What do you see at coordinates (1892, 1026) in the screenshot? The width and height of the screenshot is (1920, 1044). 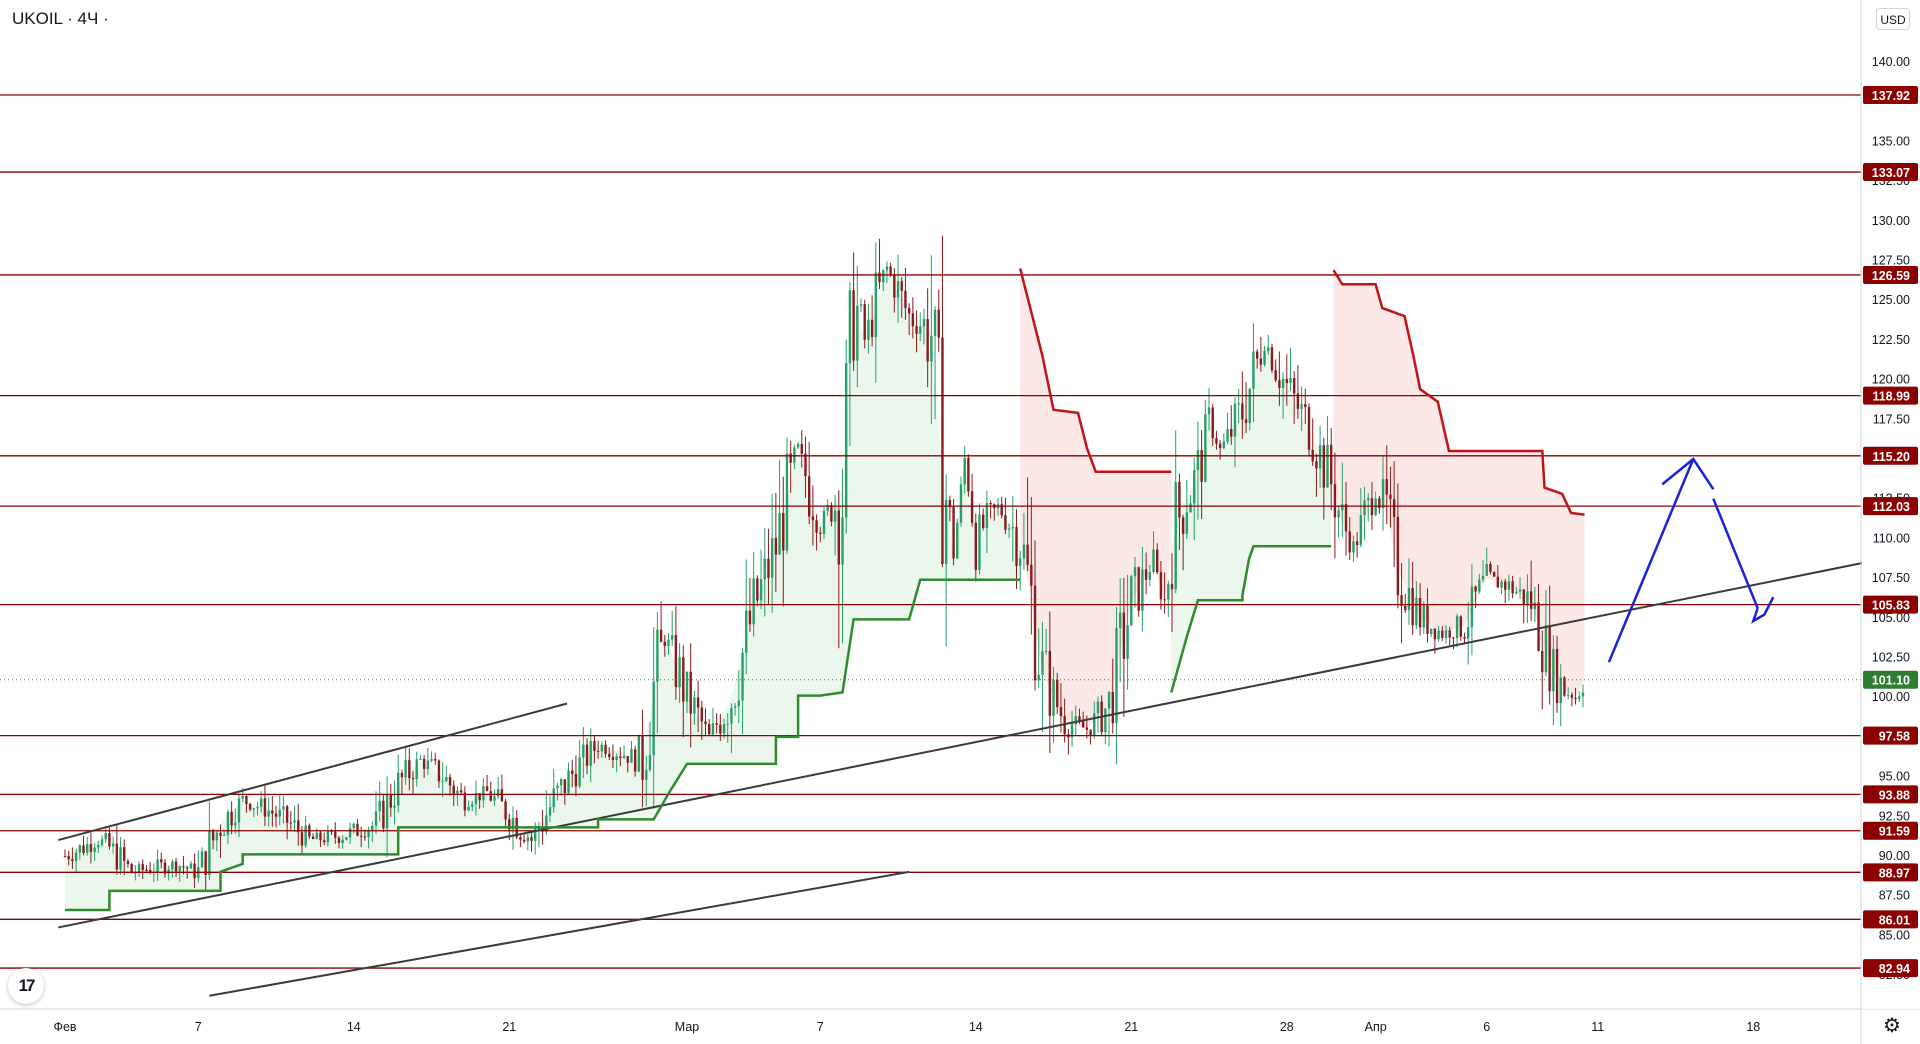 I see `gear-icon: ⚙` at bounding box center [1892, 1026].